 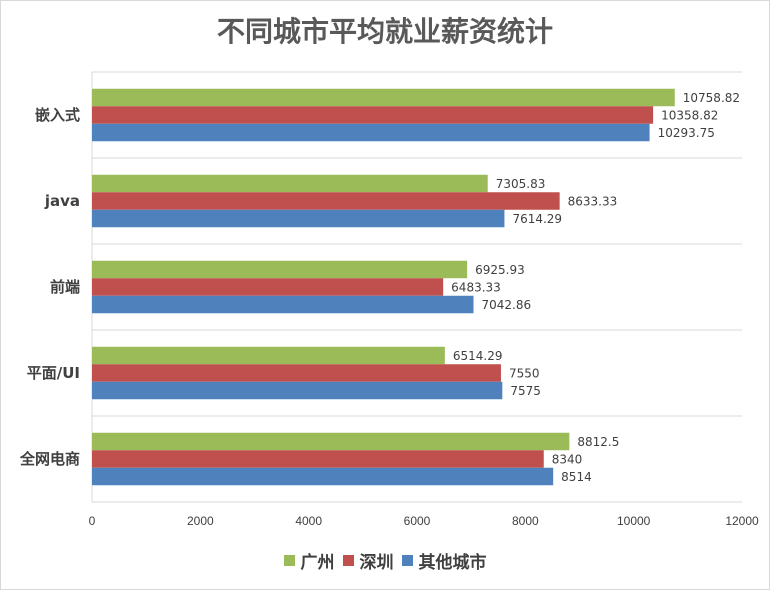 I want to click on x-tick-label: 8000, so click(x=525, y=521).